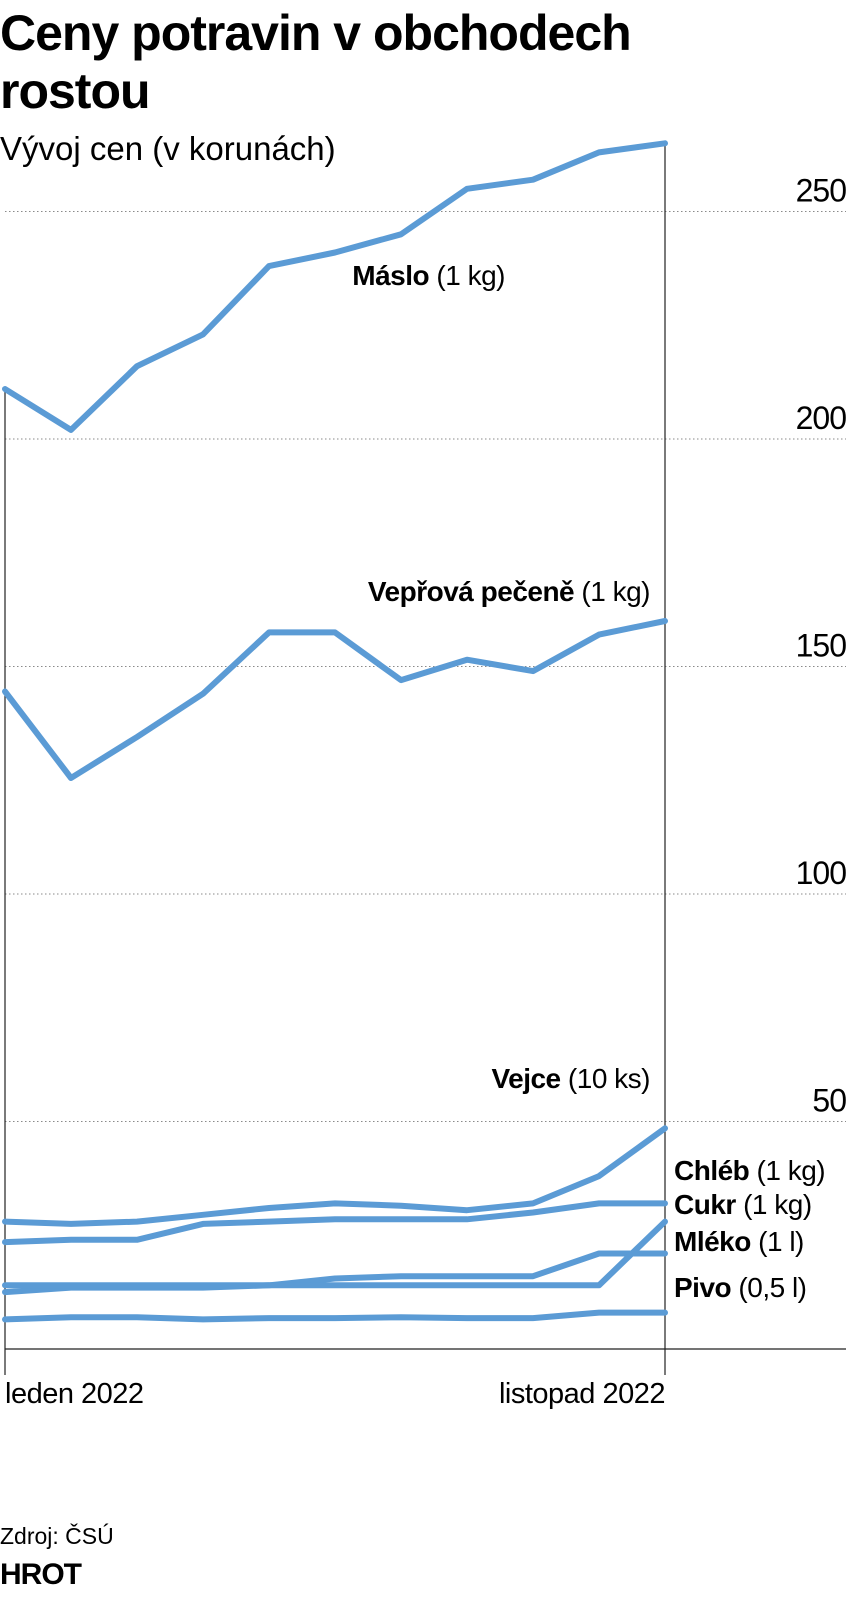 This screenshot has width=863, height=1600. I want to click on x-axis-ticks: leden 2022 listopad 2022, so click(335, 1394).